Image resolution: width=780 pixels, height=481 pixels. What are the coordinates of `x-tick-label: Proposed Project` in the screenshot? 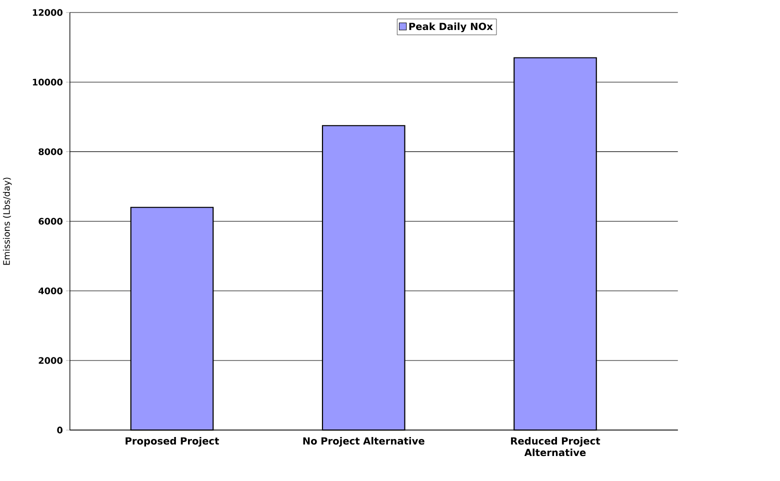 It's located at (173, 442).